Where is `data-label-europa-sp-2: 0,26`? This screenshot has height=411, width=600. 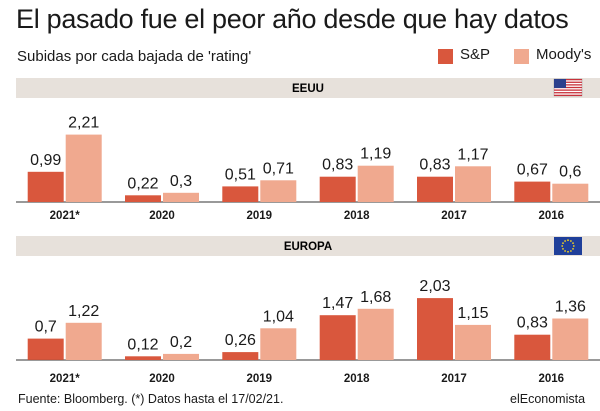 data-label-europa-sp-2: 0,26 is located at coordinates (240, 340).